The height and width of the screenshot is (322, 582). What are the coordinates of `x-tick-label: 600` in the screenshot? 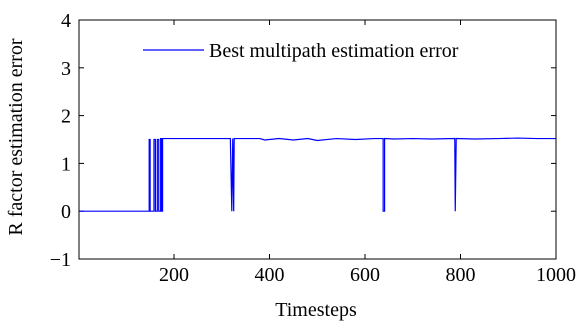 It's located at (365, 275).